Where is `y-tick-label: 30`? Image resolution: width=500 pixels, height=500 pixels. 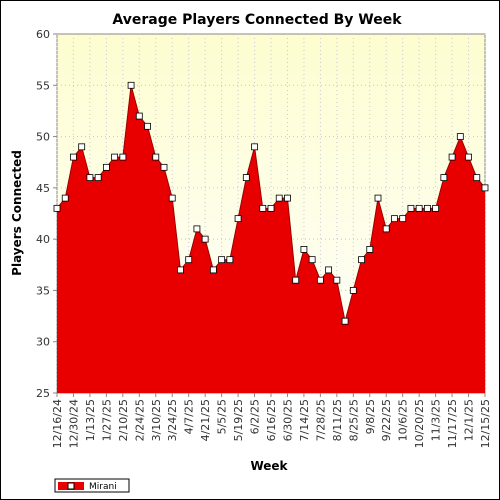 y-tick-label: 30 is located at coordinates (43, 342).